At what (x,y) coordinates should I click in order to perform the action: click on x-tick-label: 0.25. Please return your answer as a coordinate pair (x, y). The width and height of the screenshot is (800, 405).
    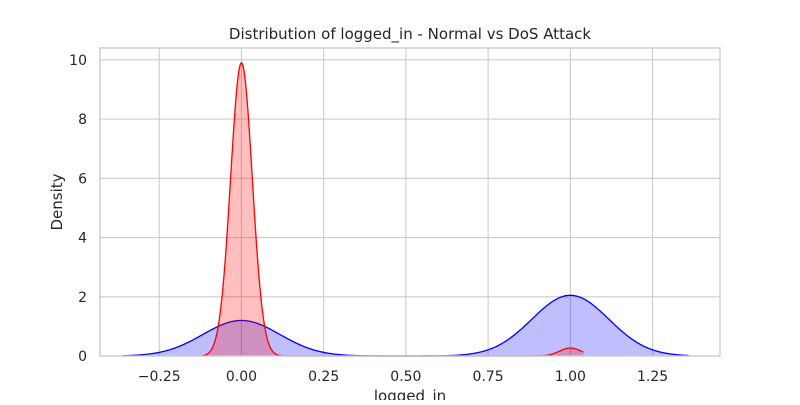
    Looking at the image, I should click on (323, 377).